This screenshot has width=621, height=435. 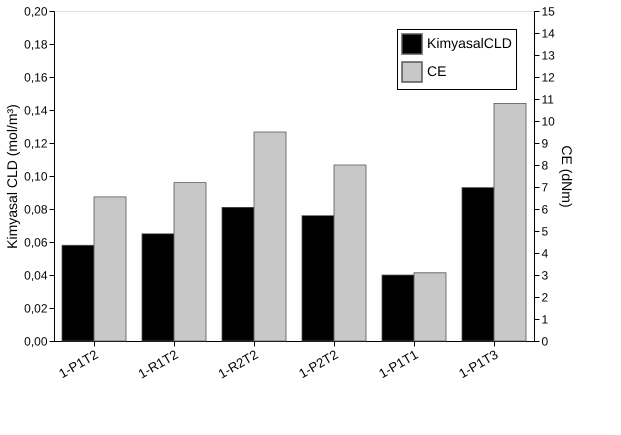 What do you see at coordinates (36, 11) in the screenshot?
I see `y-tick-label: 0,20` at bounding box center [36, 11].